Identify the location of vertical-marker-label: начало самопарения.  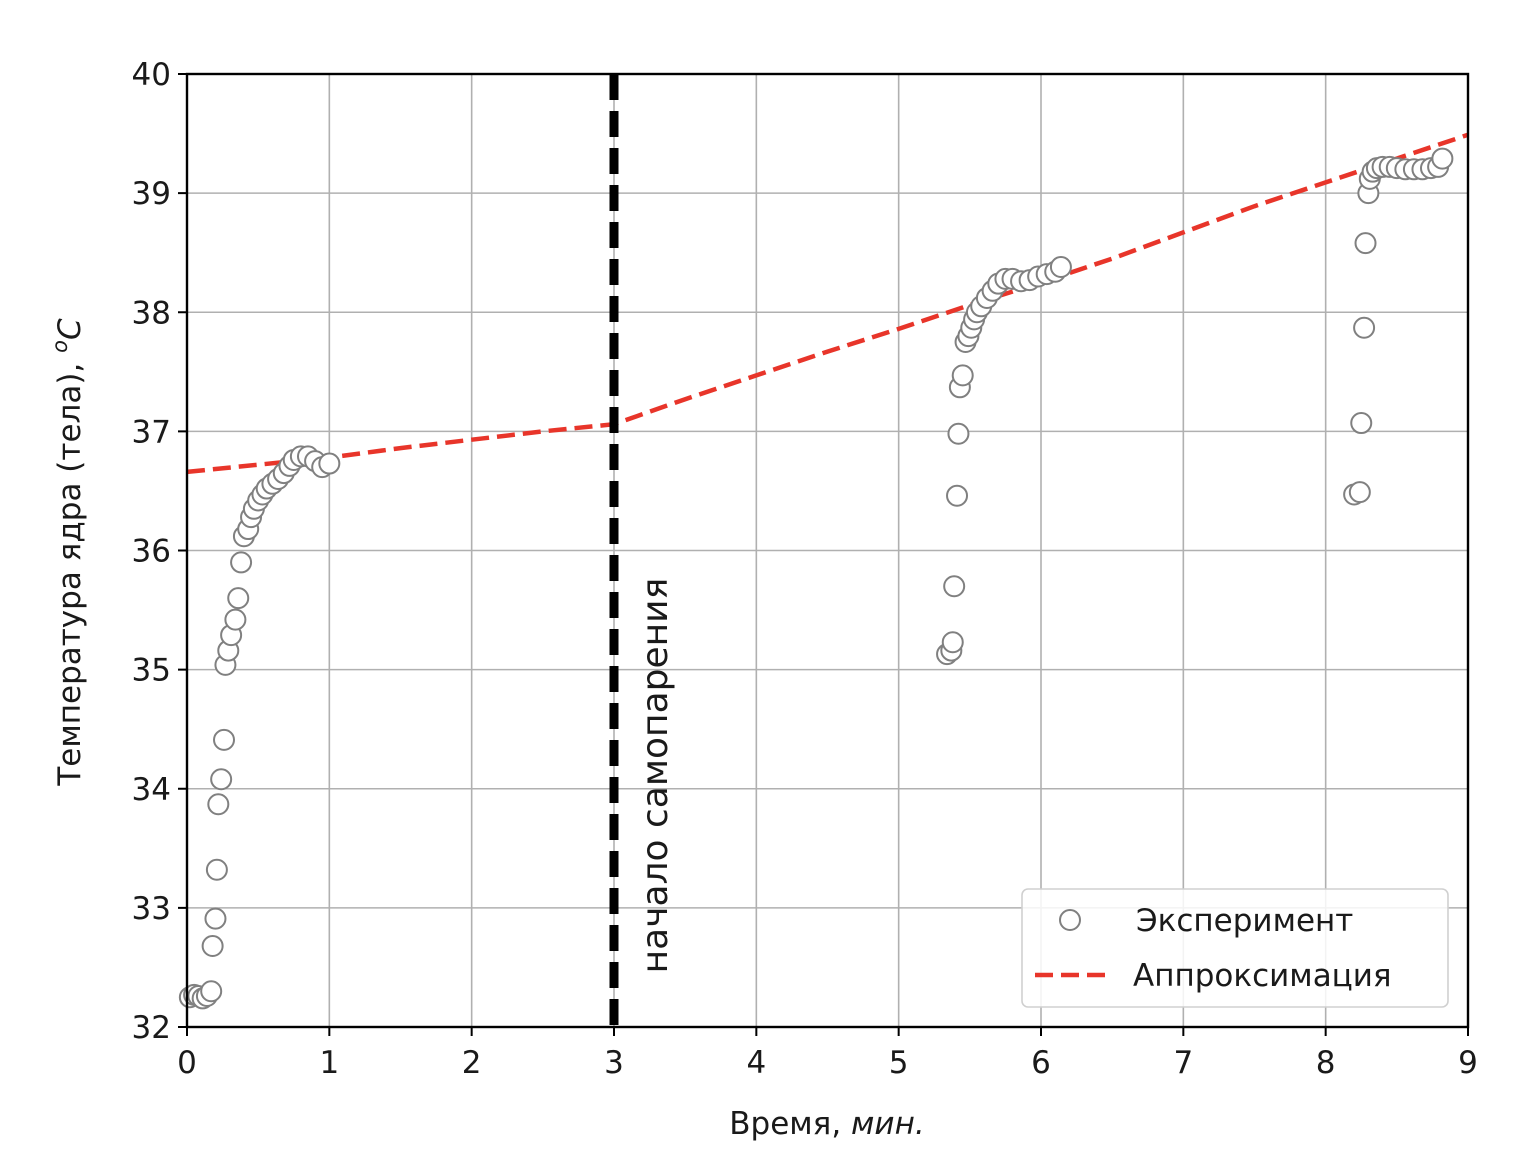
(655, 776).